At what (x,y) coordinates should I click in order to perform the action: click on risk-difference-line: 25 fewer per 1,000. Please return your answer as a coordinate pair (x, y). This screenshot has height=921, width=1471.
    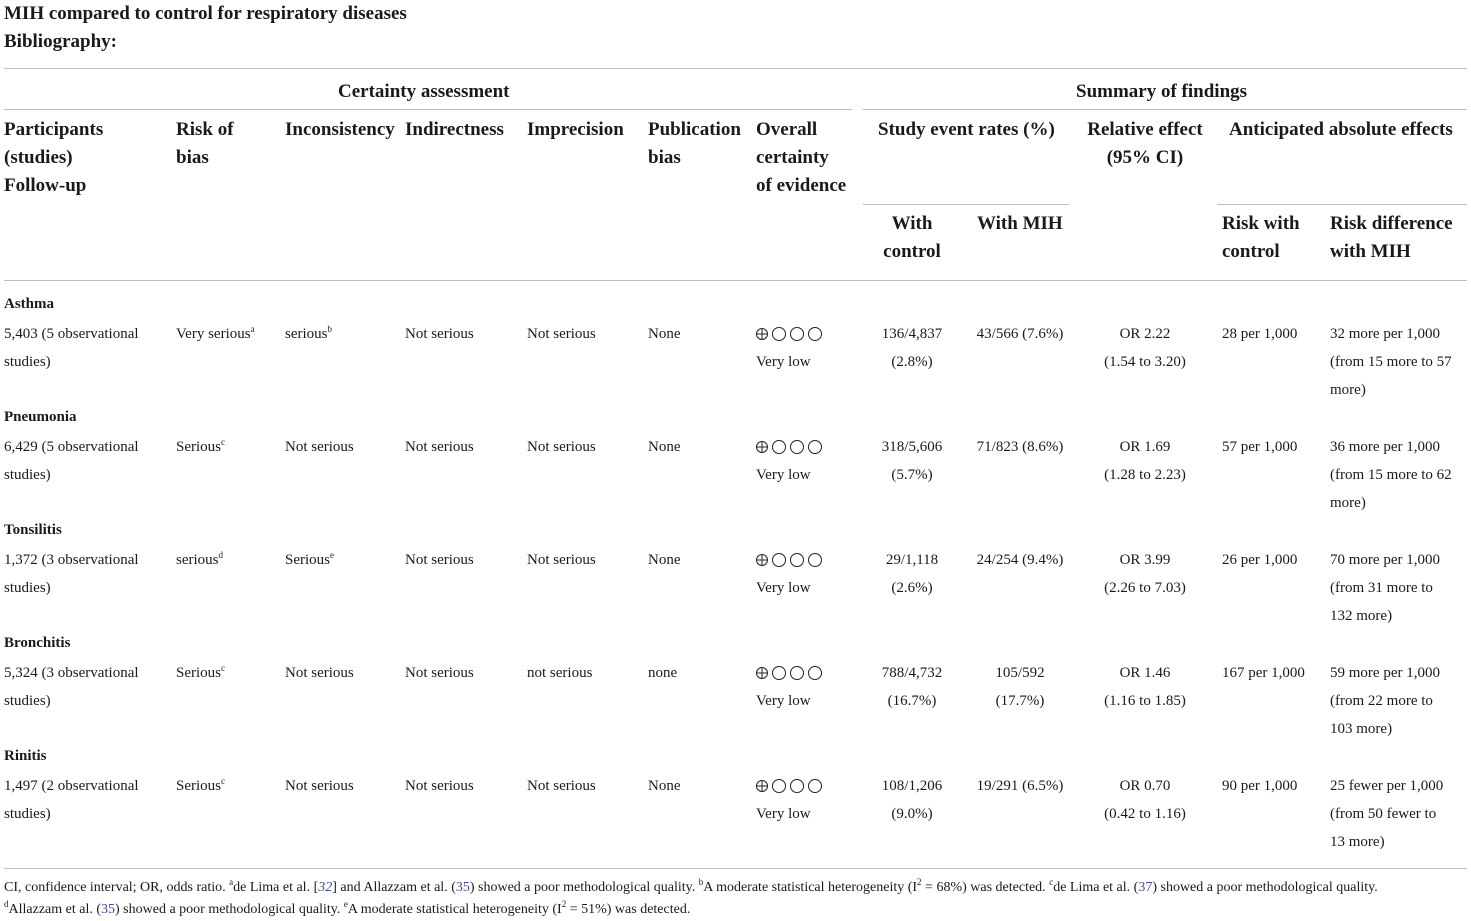
    Looking at the image, I should click on (1387, 786).